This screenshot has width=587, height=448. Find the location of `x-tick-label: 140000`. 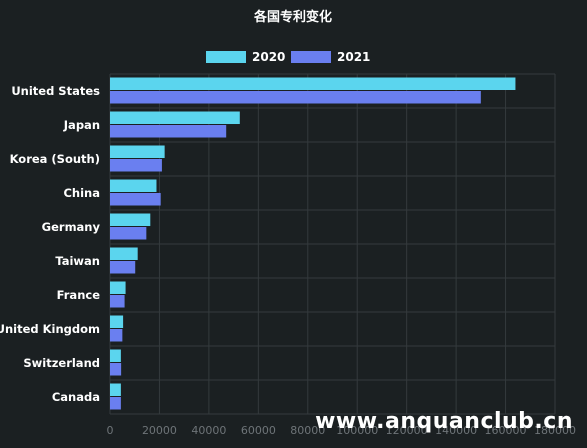

x-tick-label: 140000 is located at coordinates (456, 430).